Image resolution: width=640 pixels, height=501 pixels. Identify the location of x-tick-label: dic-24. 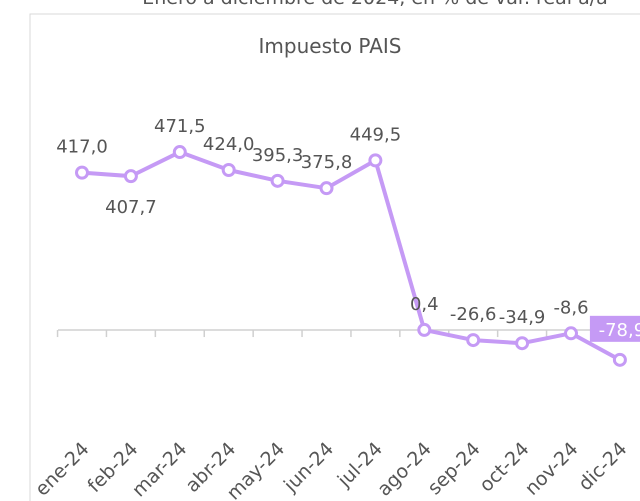
(602, 466).